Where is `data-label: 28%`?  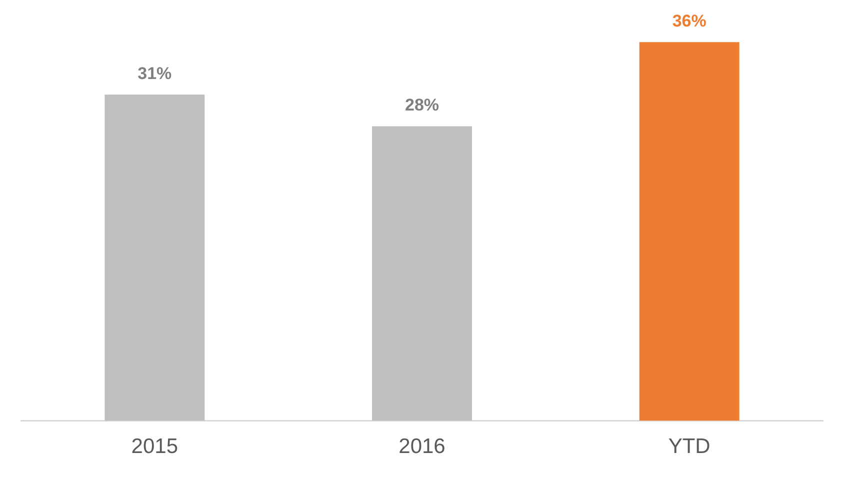
data-label: 28% is located at coordinates (422, 104).